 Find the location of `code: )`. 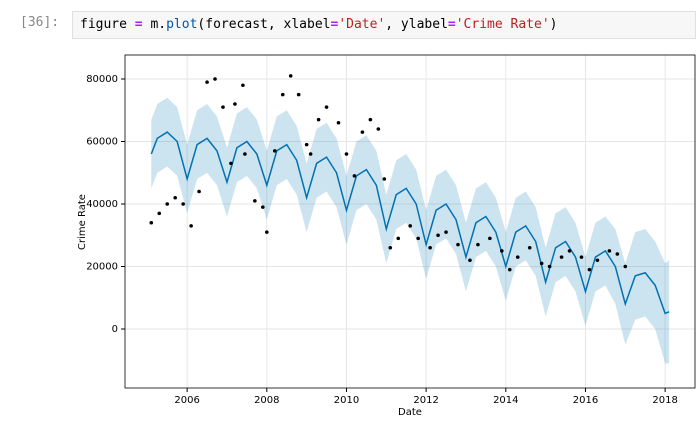

code: ) is located at coordinates (553, 24).